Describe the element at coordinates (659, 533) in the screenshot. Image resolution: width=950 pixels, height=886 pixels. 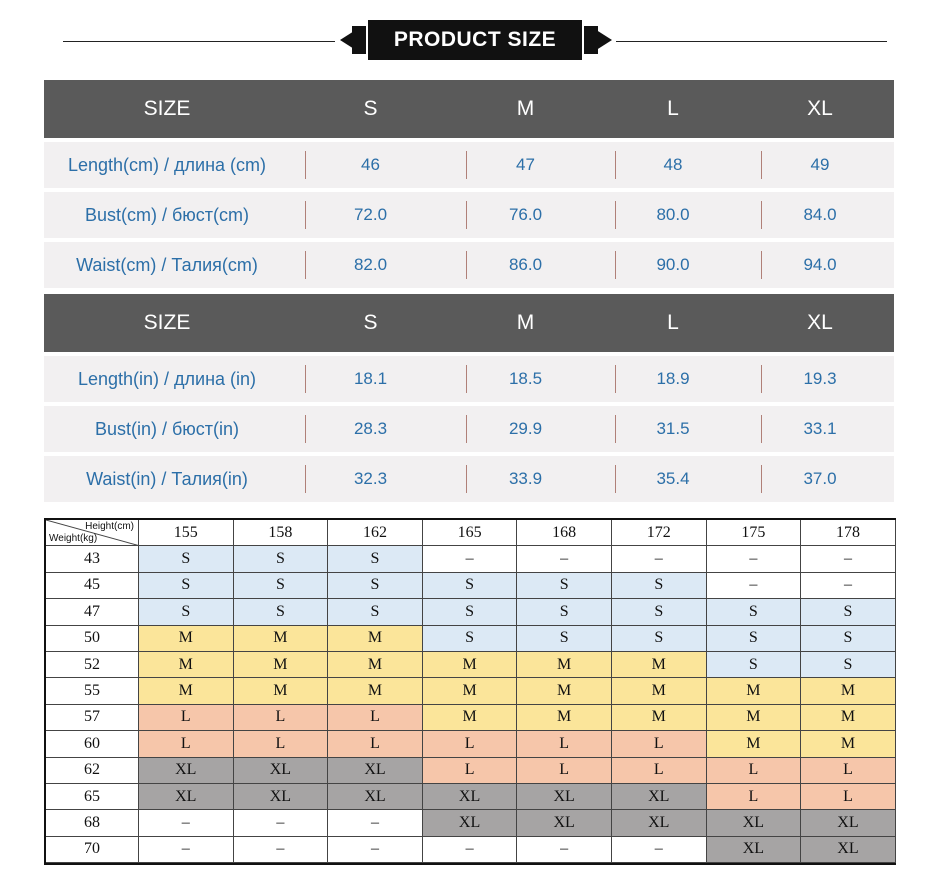
I see `height-header-cell: 172` at that location.